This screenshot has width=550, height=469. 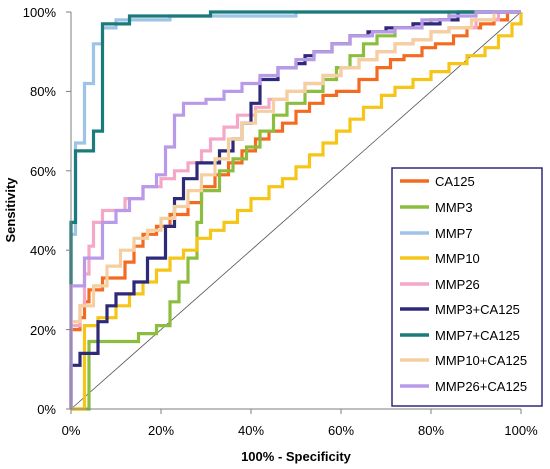 I want to click on x-axis-title: 100% - Specificity, so click(x=296, y=456).